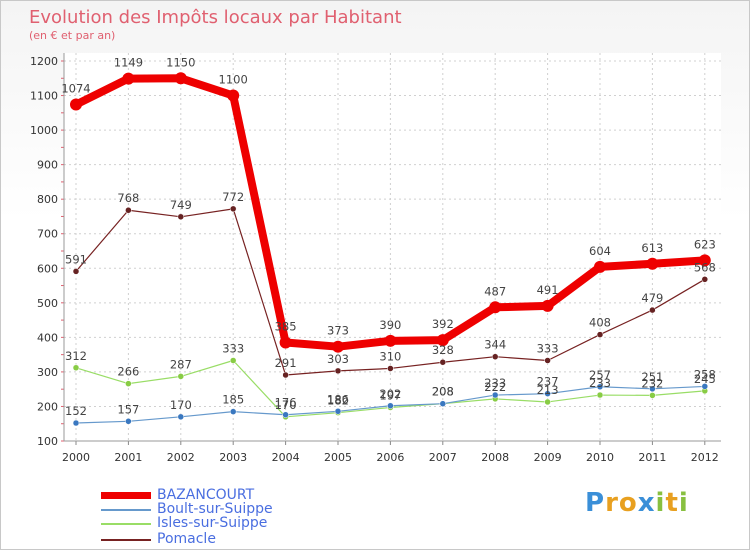 This screenshot has height=550, width=750. What do you see at coordinates (652, 248) in the screenshot?
I see `data-label: 613` at bounding box center [652, 248].